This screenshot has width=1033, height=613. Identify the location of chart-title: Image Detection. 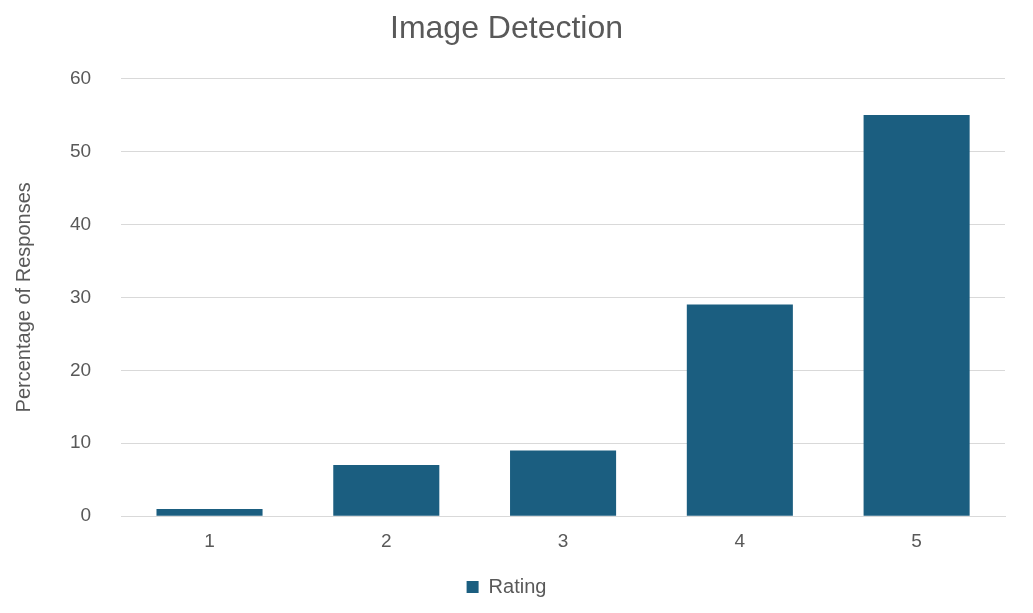
(506, 27).